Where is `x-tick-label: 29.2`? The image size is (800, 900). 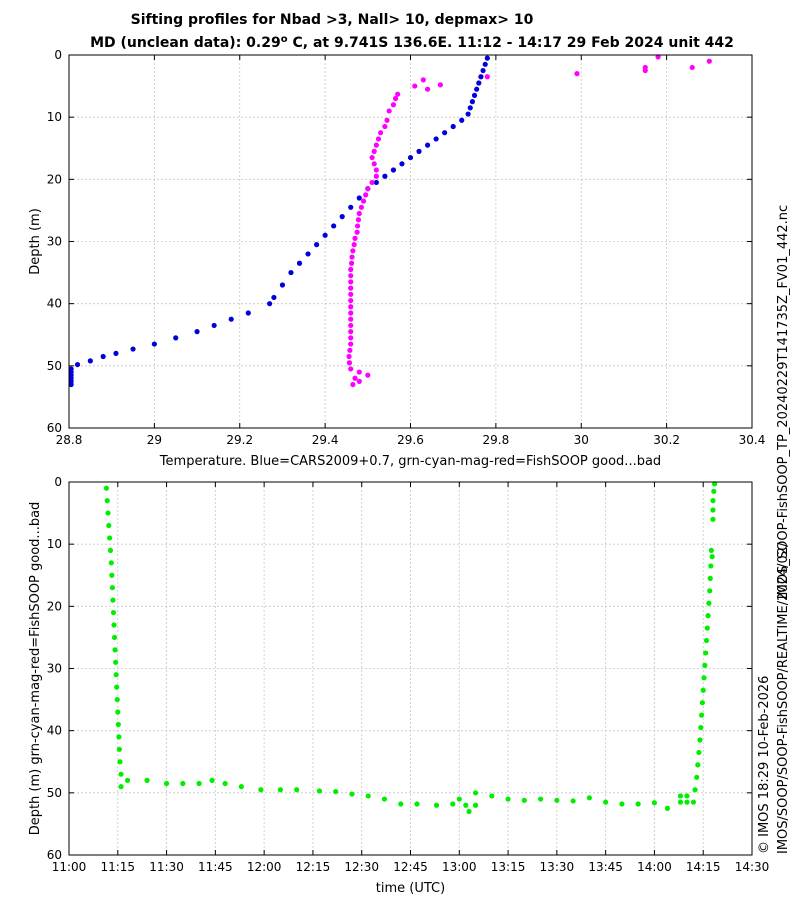
x-tick-label: 29.2 is located at coordinates (239, 440).